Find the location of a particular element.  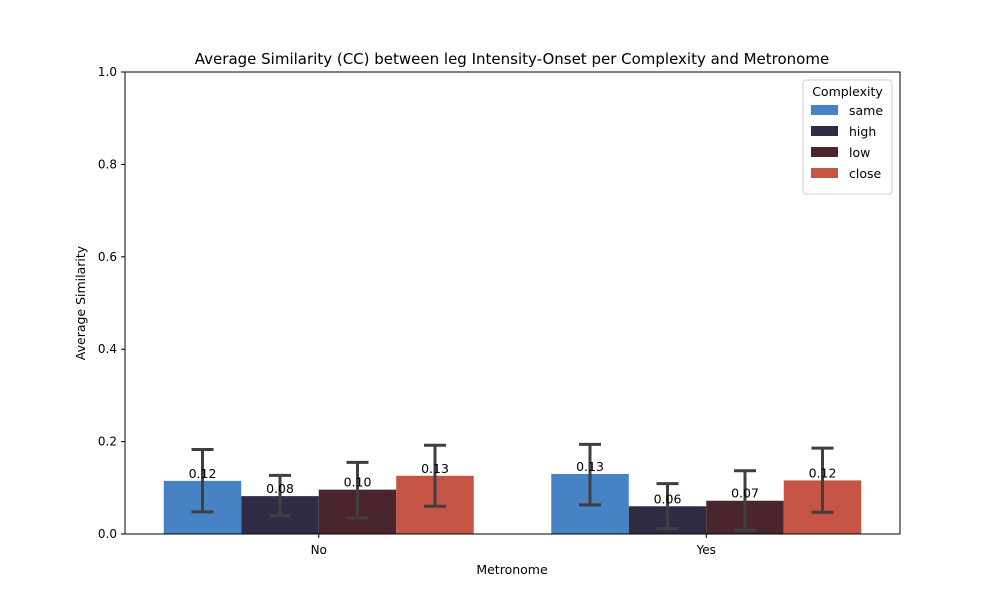

legend-swatch-high is located at coordinates (824, 131).